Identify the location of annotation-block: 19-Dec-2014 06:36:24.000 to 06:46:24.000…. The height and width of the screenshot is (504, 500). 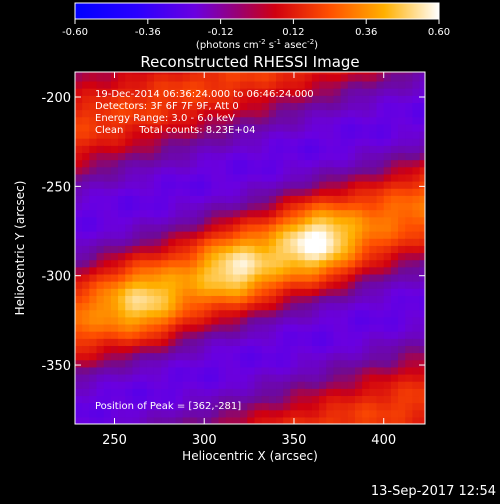
(204, 112).